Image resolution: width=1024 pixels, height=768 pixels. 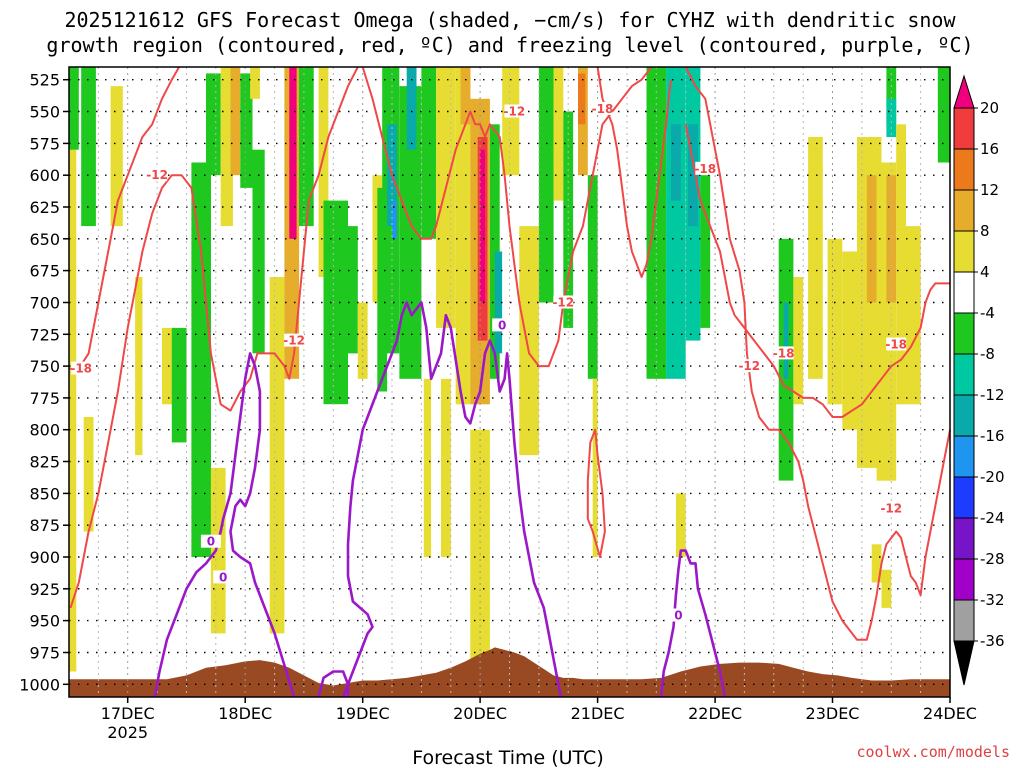 I want to click on y-tick-label: 600, so click(x=44, y=175).